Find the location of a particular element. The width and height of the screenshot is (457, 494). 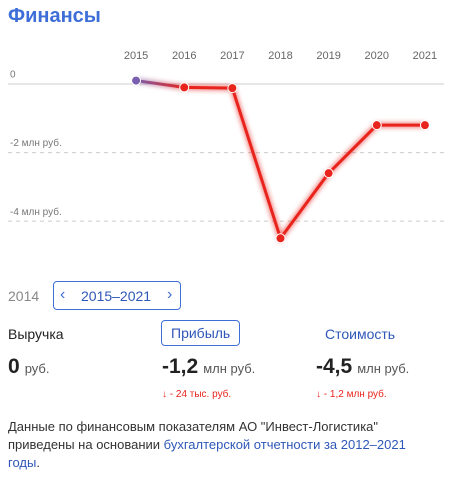

unit: руб. is located at coordinates (37, 368).